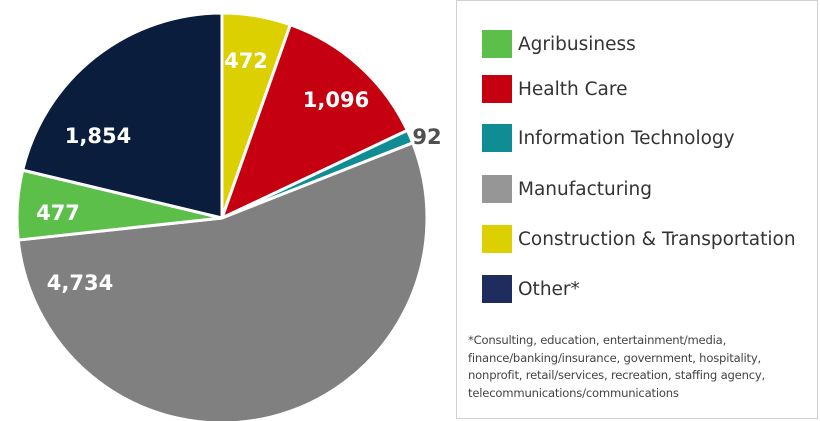 Image resolution: width=820 pixels, height=421 pixels. I want to click on slice-value-label: 92, so click(426, 137).